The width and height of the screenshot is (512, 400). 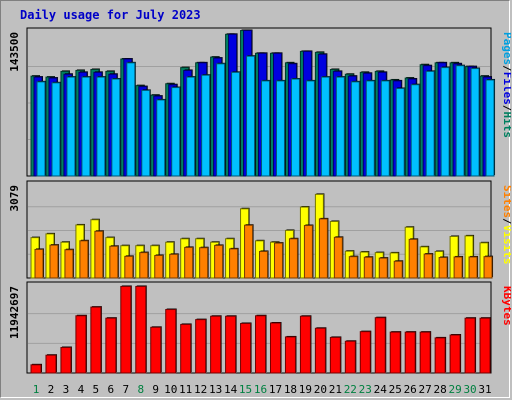 What do you see at coordinates (305, 389) in the screenshot?
I see `day-label-19: 19` at bounding box center [305, 389].